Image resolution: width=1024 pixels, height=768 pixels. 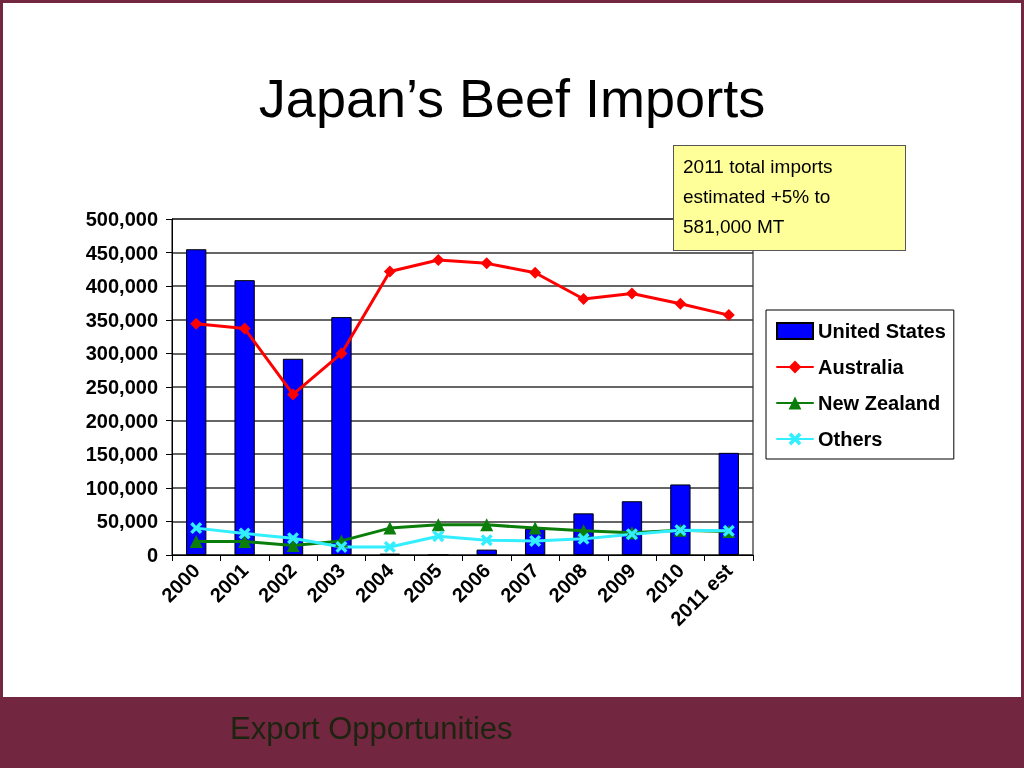 I want to click on y-tick-label: 150,000, so click(x=121, y=454).